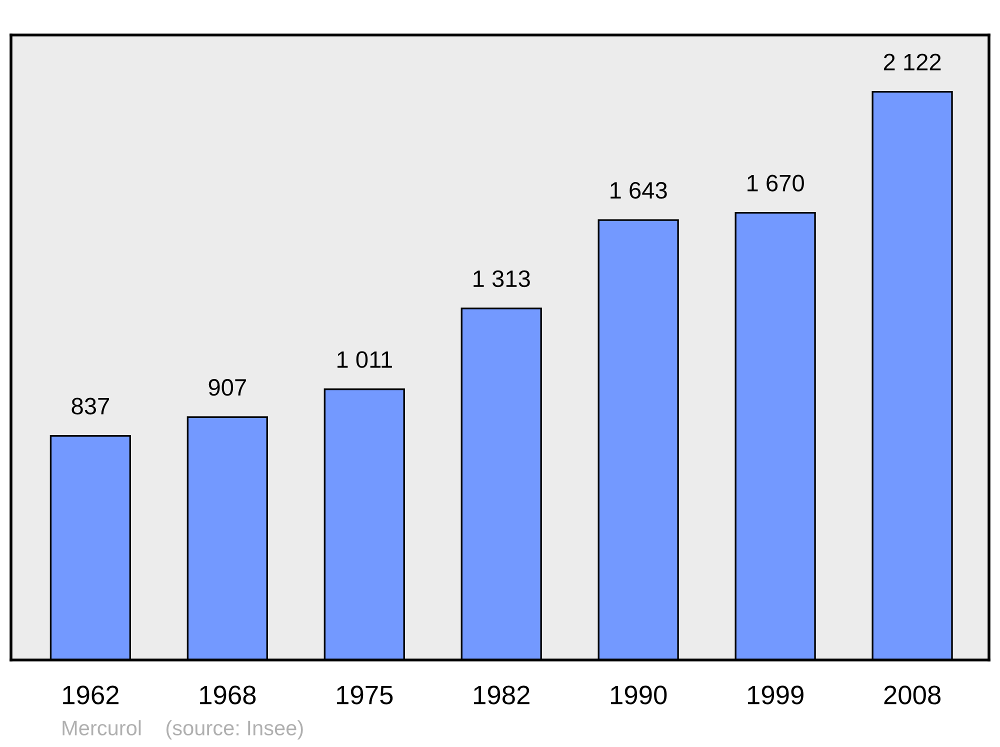 The height and width of the screenshot is (747, 1000). I want to click on data-label: 907, so click(227, 387).